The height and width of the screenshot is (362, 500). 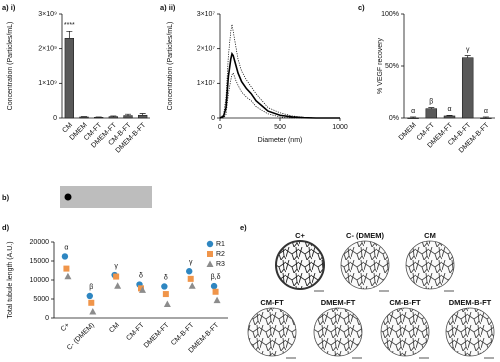 What do you see at coordinates (6, 227) in the screenshot?
I see `panel-label: d)` at bounding box center [6, 227].